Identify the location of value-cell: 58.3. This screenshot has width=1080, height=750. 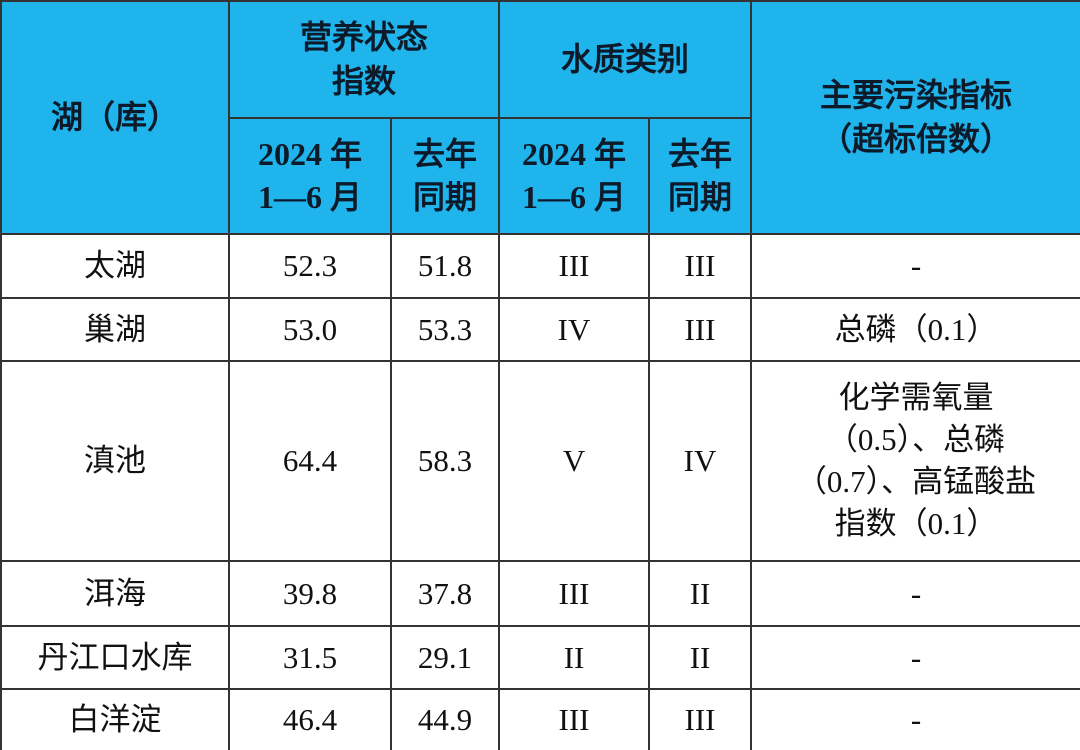
(445, 461).